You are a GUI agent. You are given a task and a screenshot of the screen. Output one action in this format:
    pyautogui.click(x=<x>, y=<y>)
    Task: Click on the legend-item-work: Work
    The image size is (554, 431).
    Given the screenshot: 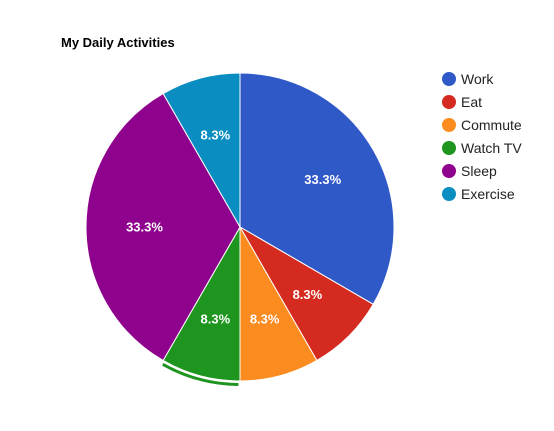 What is the action you would take?
    pyautogui.click(x=468, y=79)
    